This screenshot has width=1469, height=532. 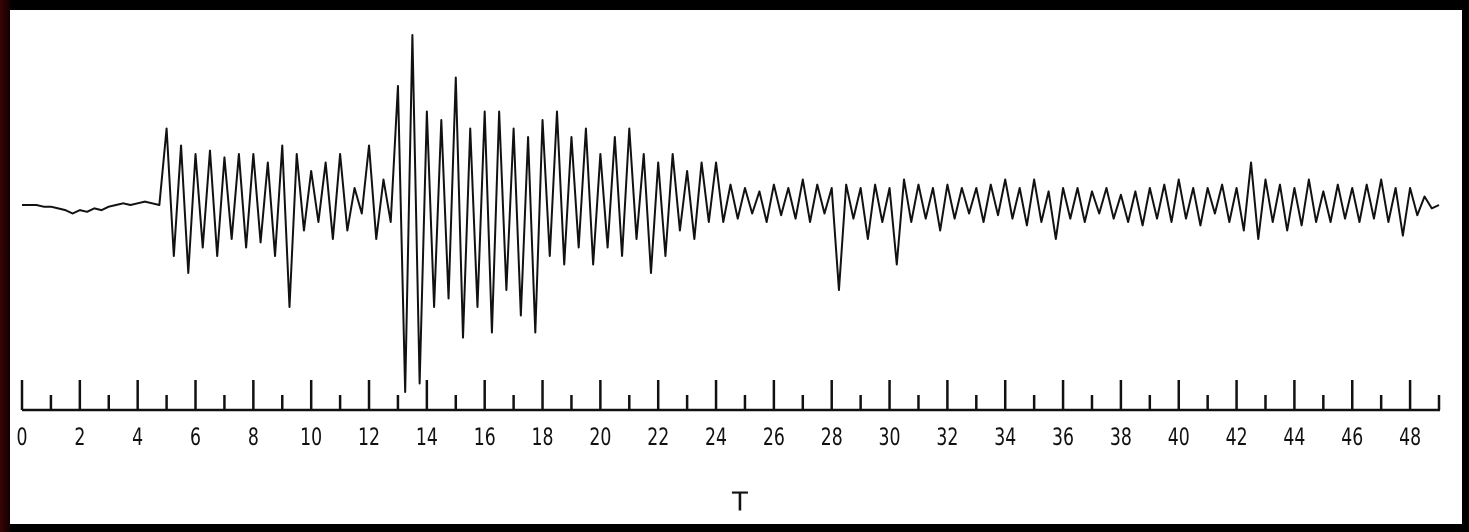 What do you see at coordinates (658, 437) in the screenshot?
I see `x-tick-label: 22` at bounding box center [658, 437].